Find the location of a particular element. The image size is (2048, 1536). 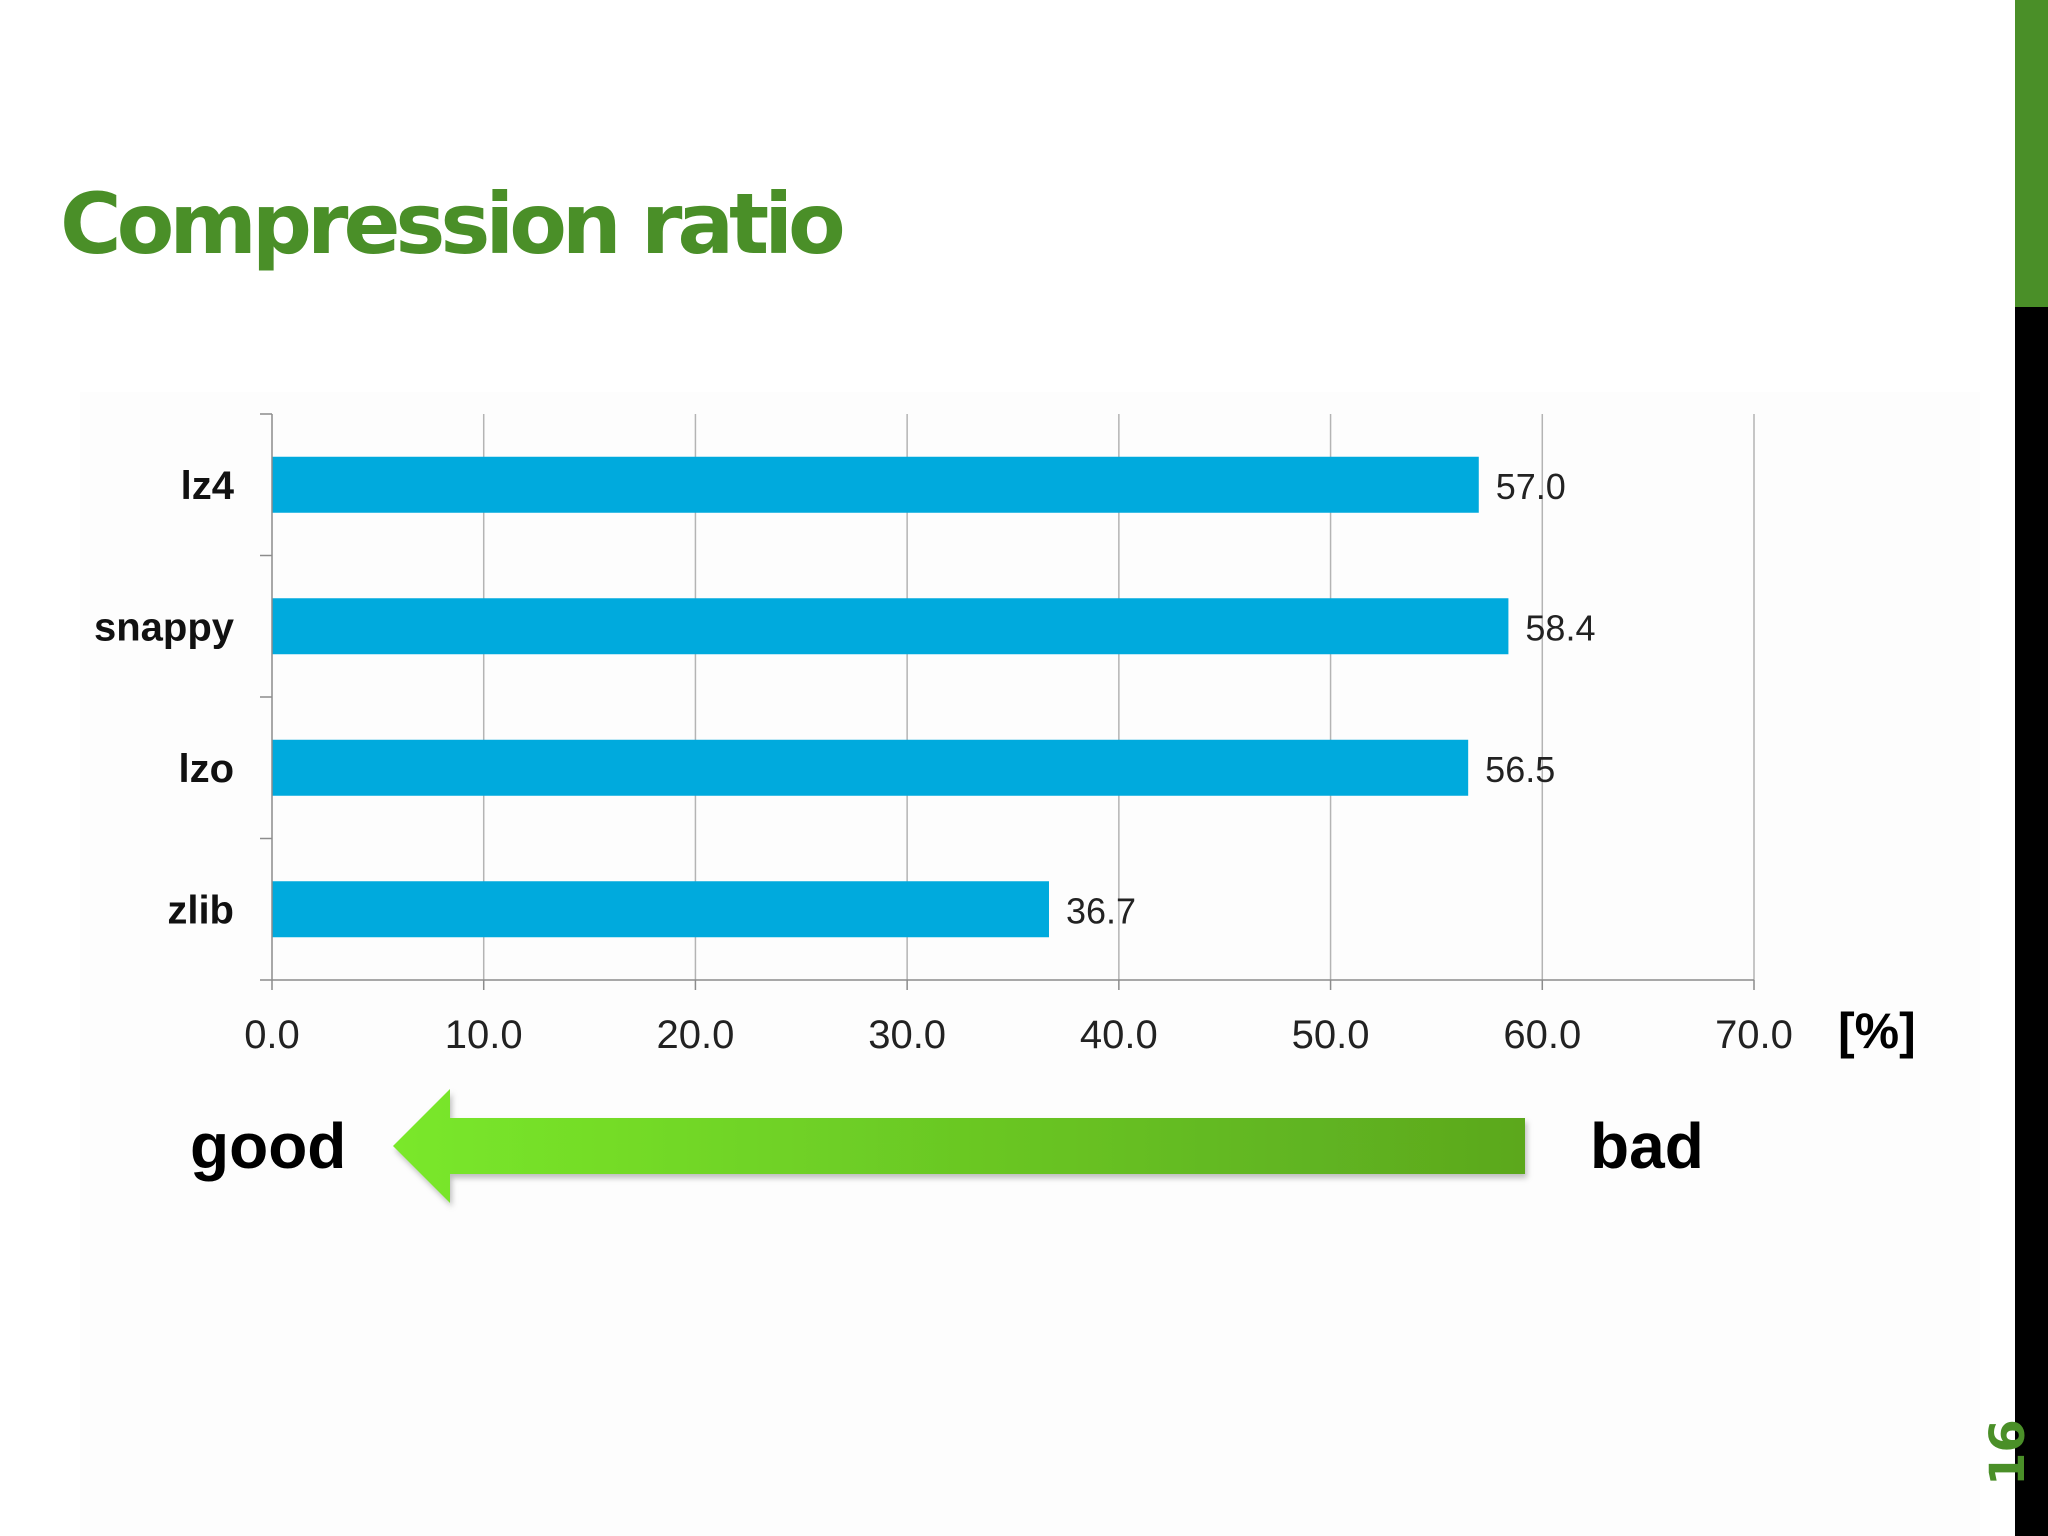

x-tick-label: 30.0 is located at coordinates (907, 1035).